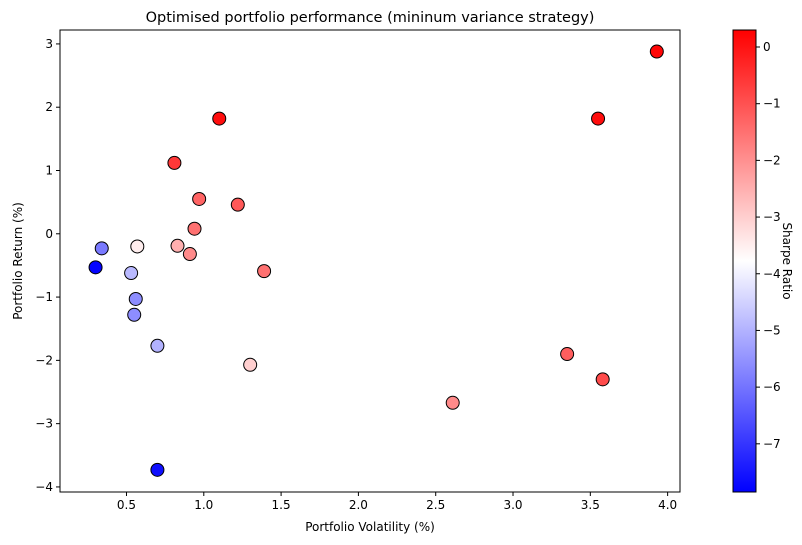 This screenshot has width=802, height=545. I want to click on x-tick-label: 0.5, so click(126, 505).